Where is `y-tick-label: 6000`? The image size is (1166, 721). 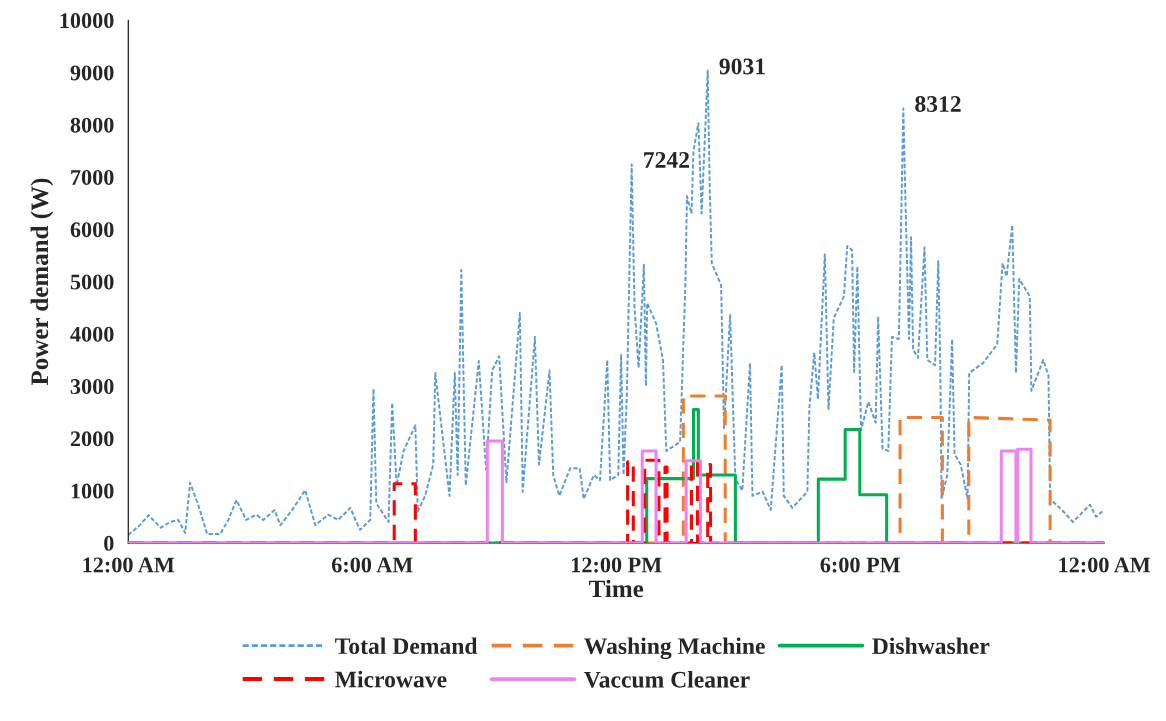
y-tick-label: 6000 is located at coordinates (92, 230).